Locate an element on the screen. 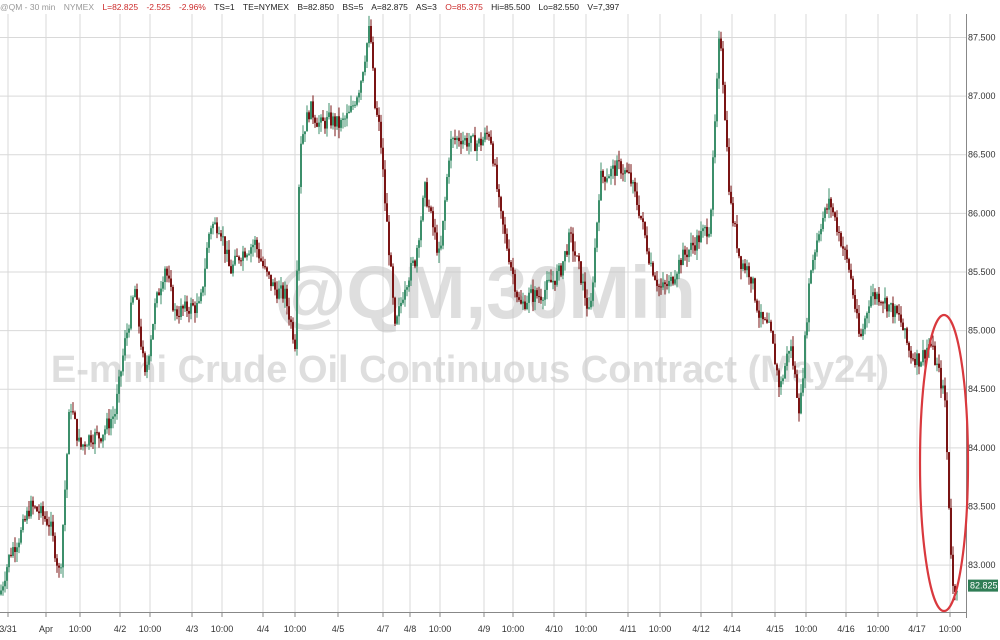 This screenshot has width=1000, height=640. x-tick-label: 4/8 is located at coordinates (410, 629).